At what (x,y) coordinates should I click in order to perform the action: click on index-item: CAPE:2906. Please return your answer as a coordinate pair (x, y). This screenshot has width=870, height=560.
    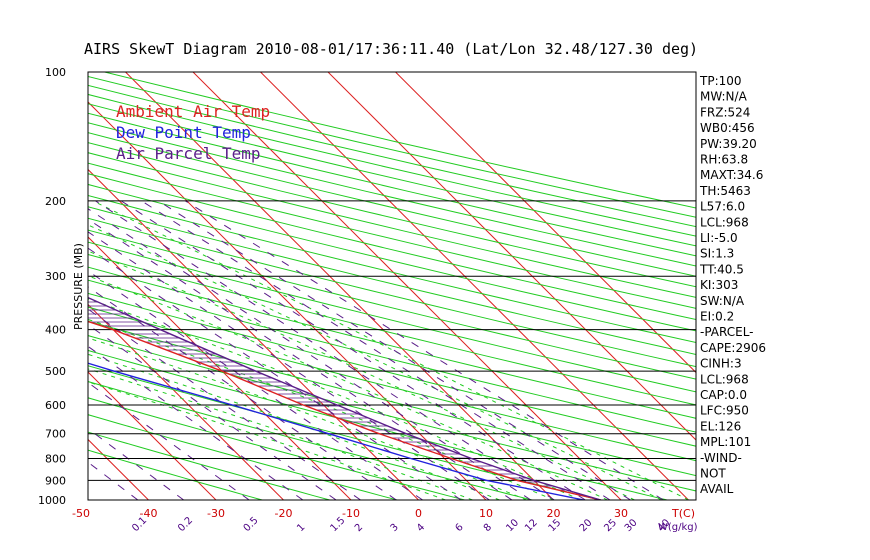
    Looking at the image, I should click on (733, 348).